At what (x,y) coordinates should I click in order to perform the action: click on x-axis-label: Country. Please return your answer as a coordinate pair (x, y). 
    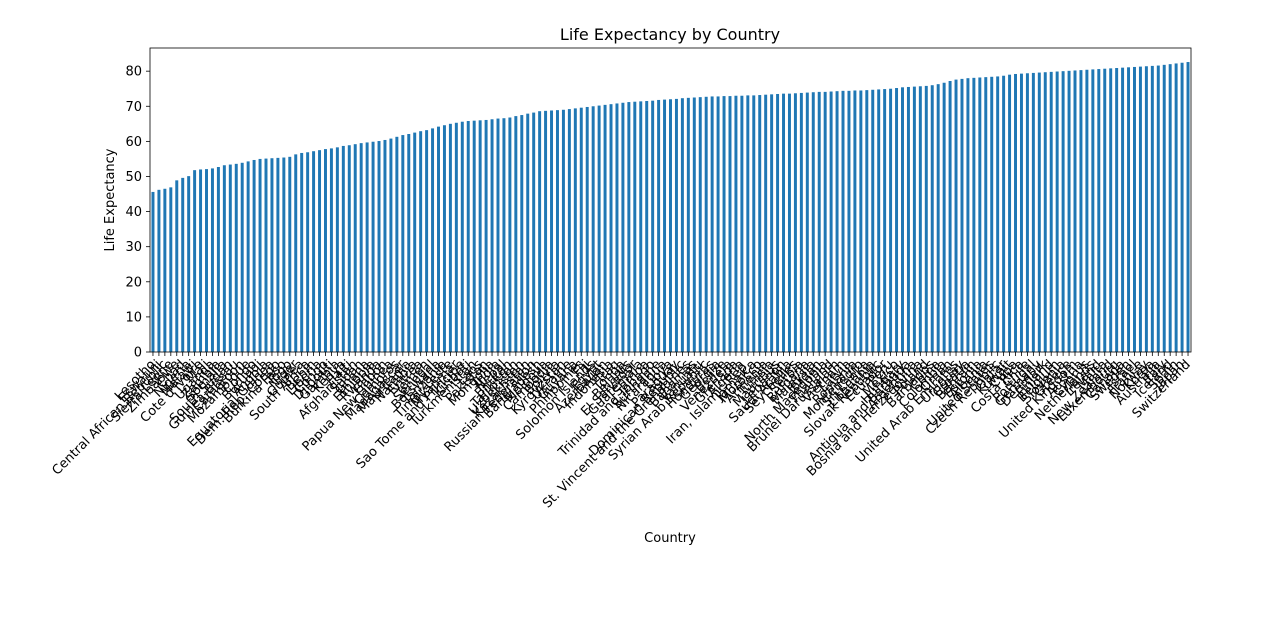
    Looking at the image, I should click on (670, 538).